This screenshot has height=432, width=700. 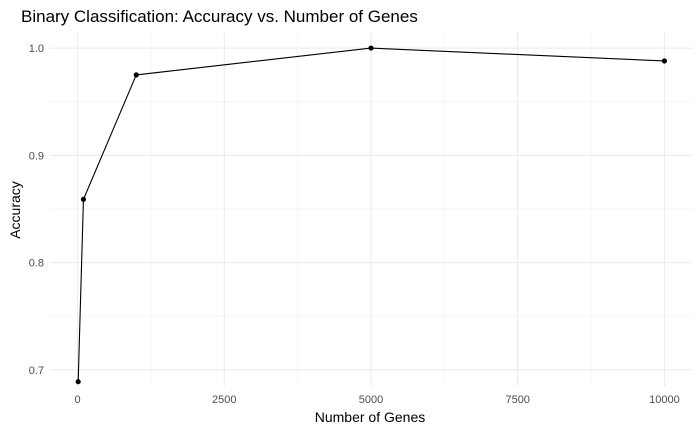 I want to click on y-tick-label: 1.0, so click(x=36, y=49).